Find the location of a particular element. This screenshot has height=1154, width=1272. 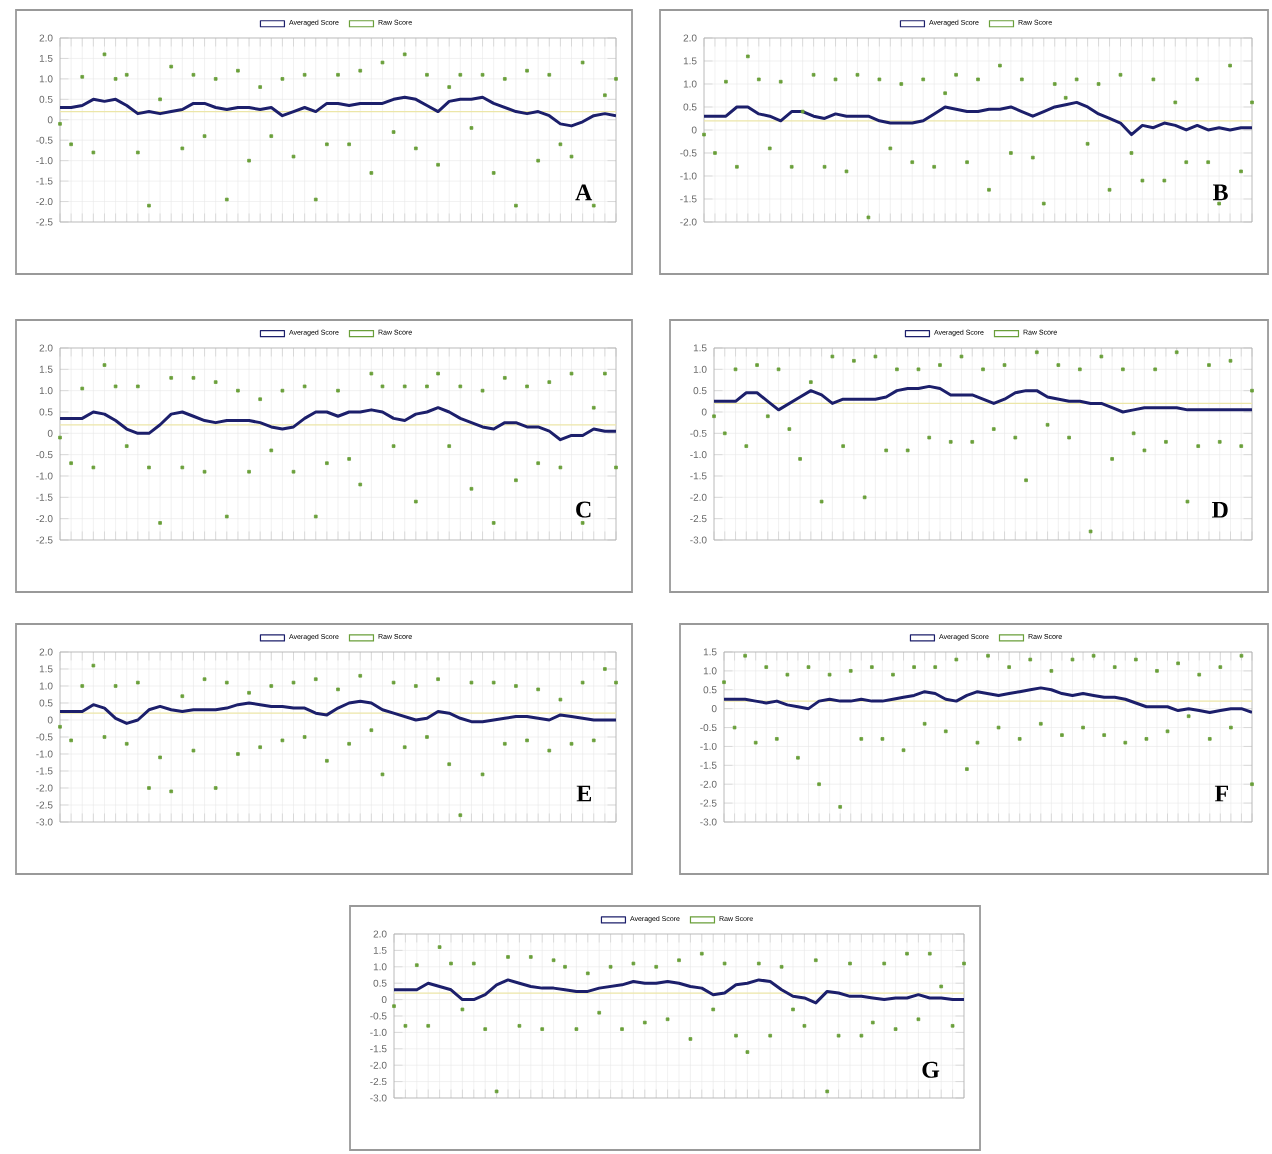

annotation: A is located at coordinates (584, 192).